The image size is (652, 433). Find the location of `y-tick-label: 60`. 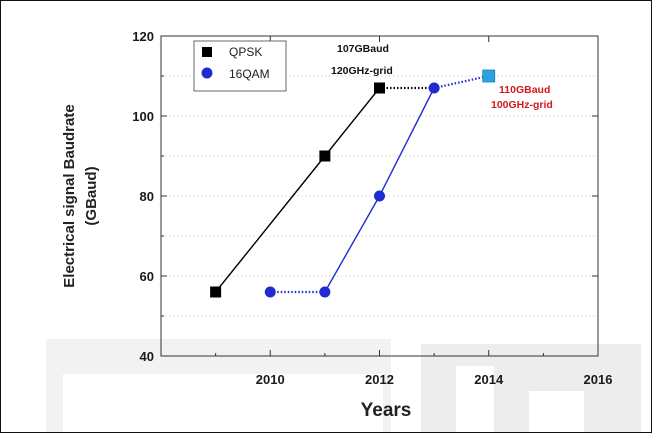

y-tick-label: 60 is located at coordinates (147, 276).